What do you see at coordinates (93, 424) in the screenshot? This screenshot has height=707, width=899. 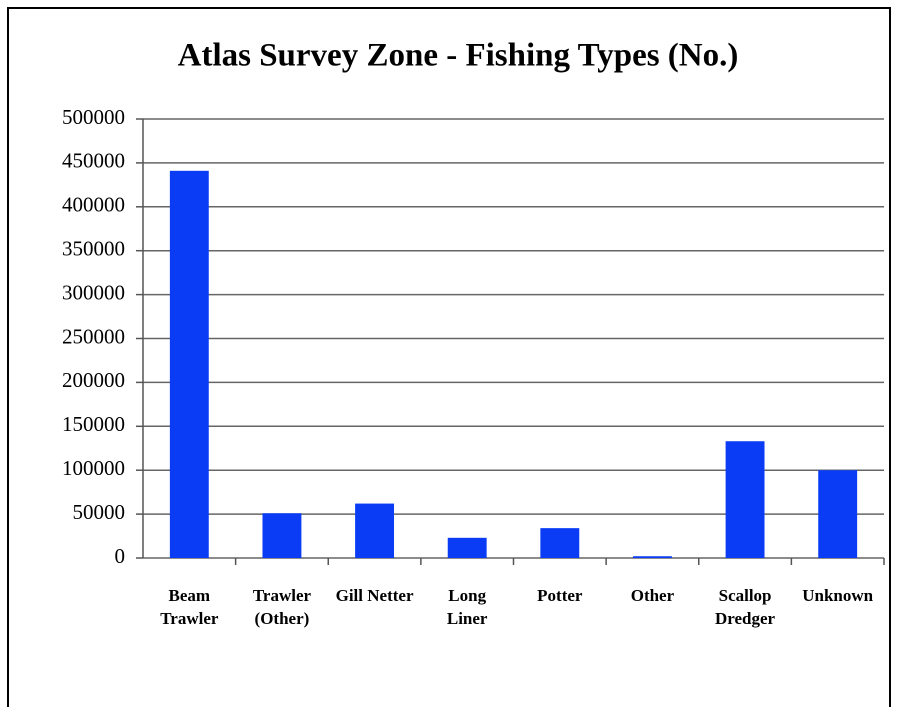 I see `y-tick-label: 150000` at bounding box center [93, 424].